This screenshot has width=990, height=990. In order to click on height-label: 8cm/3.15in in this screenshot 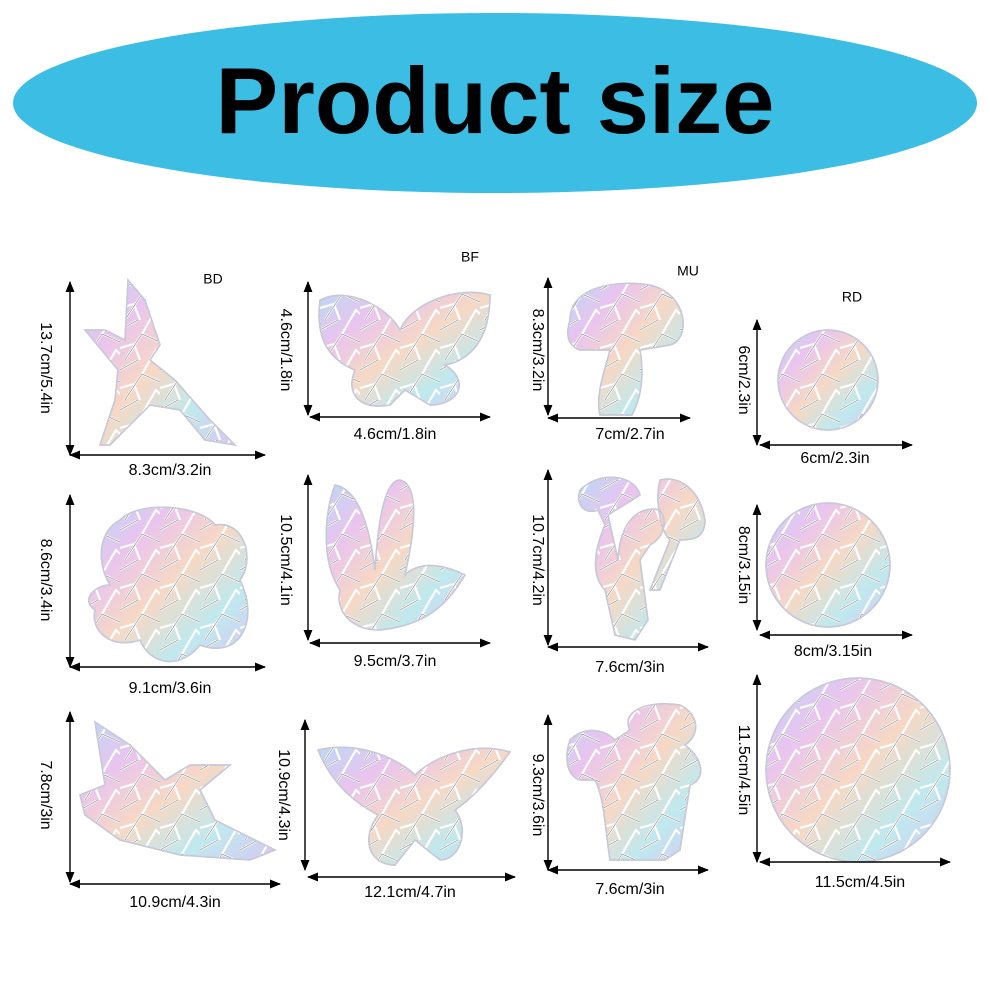, I will do `click(743, 565)`.